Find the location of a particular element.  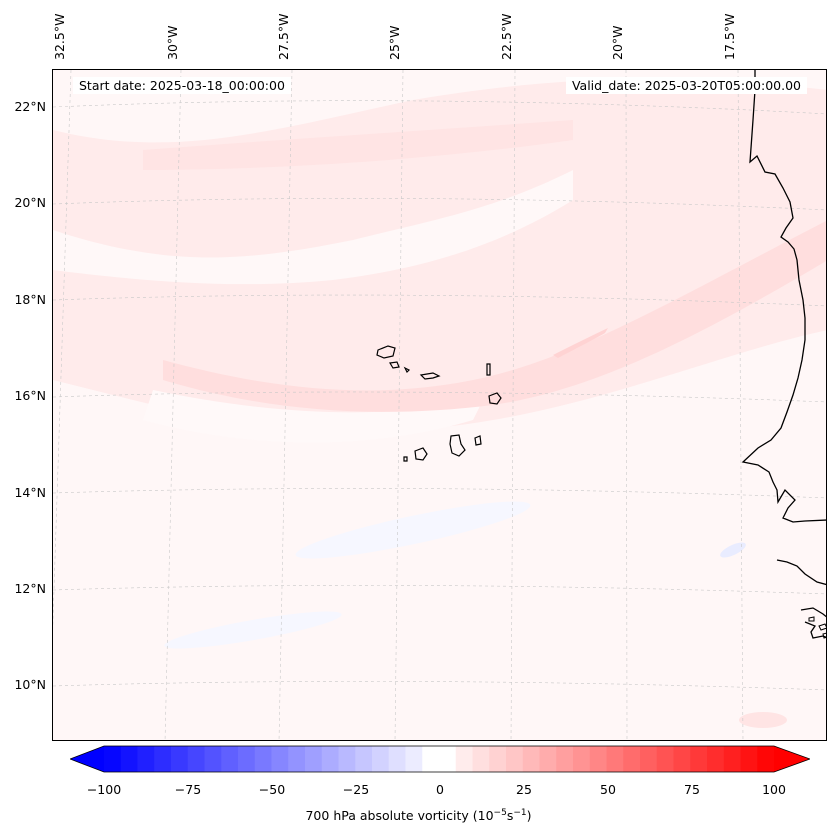

lon-label-25w: 25°W is located at coordinates (394, 42).